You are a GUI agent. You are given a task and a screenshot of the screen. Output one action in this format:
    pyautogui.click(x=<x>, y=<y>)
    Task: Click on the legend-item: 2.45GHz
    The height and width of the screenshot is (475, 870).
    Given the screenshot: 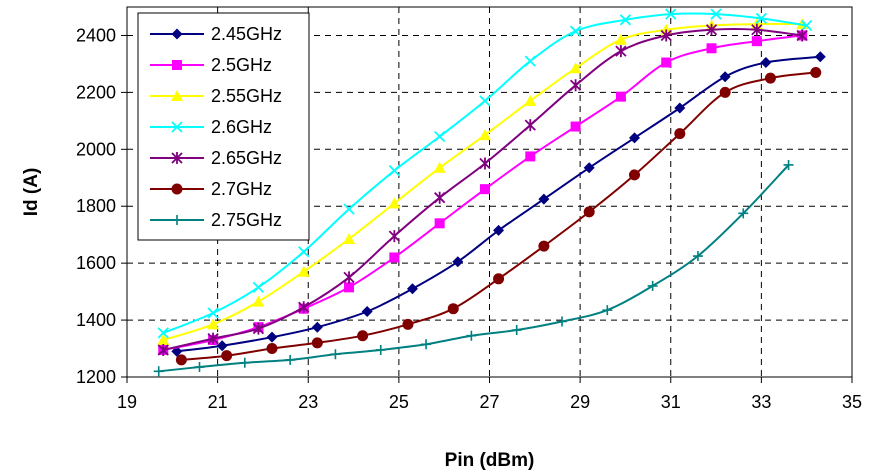 What is the action you would take?
    pyautogui.click(x=216, y=34)
    